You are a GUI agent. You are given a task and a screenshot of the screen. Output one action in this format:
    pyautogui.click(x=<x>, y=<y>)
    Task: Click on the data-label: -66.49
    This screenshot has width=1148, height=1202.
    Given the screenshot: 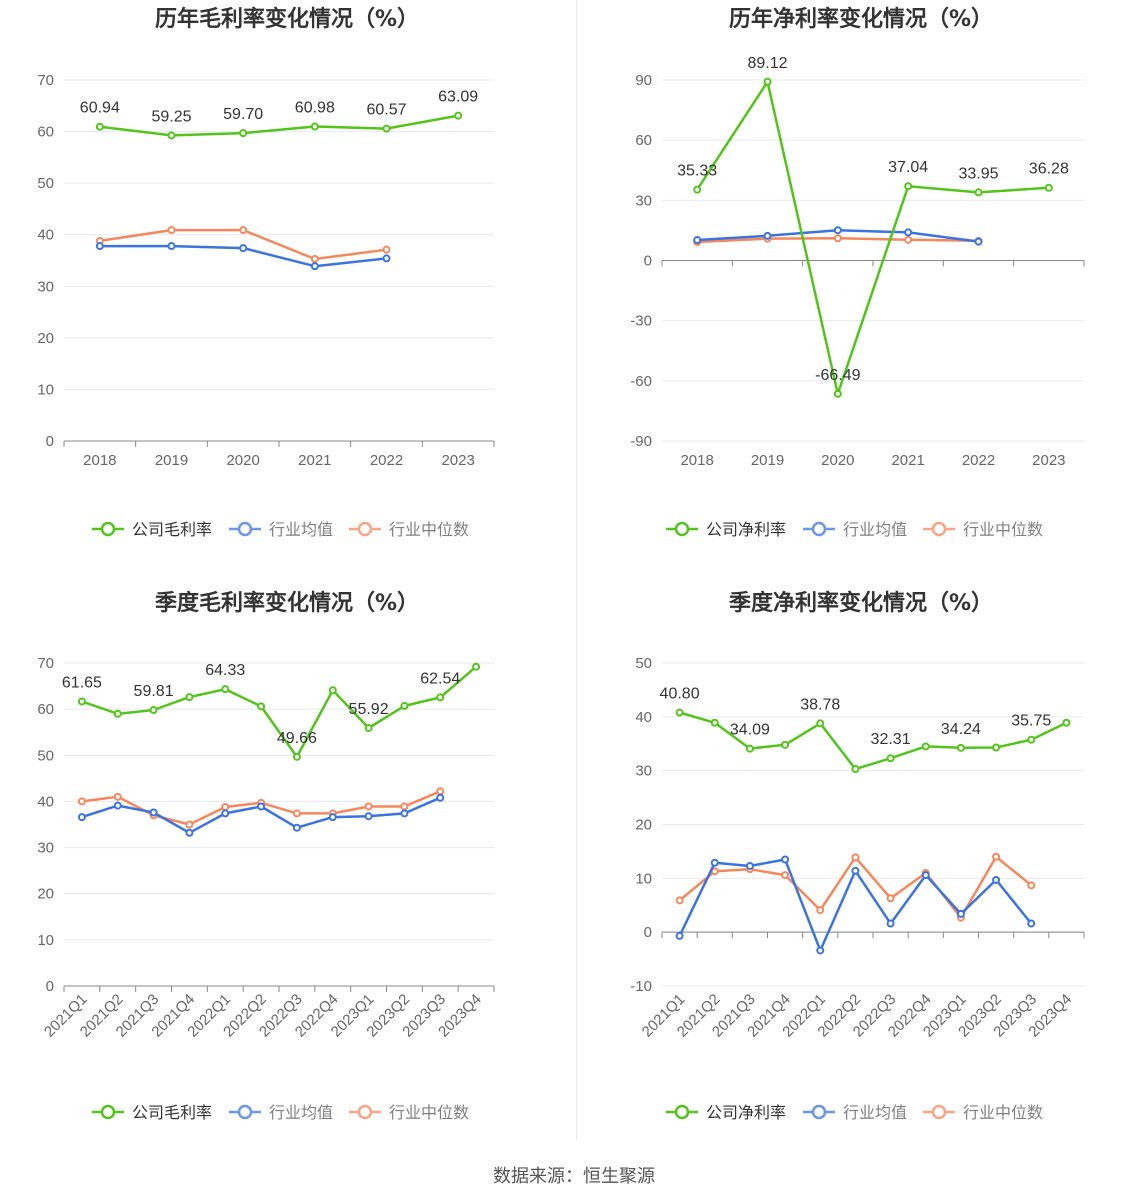 What is the action you would take?
    pyautogui.click(x=837, y=375)
    